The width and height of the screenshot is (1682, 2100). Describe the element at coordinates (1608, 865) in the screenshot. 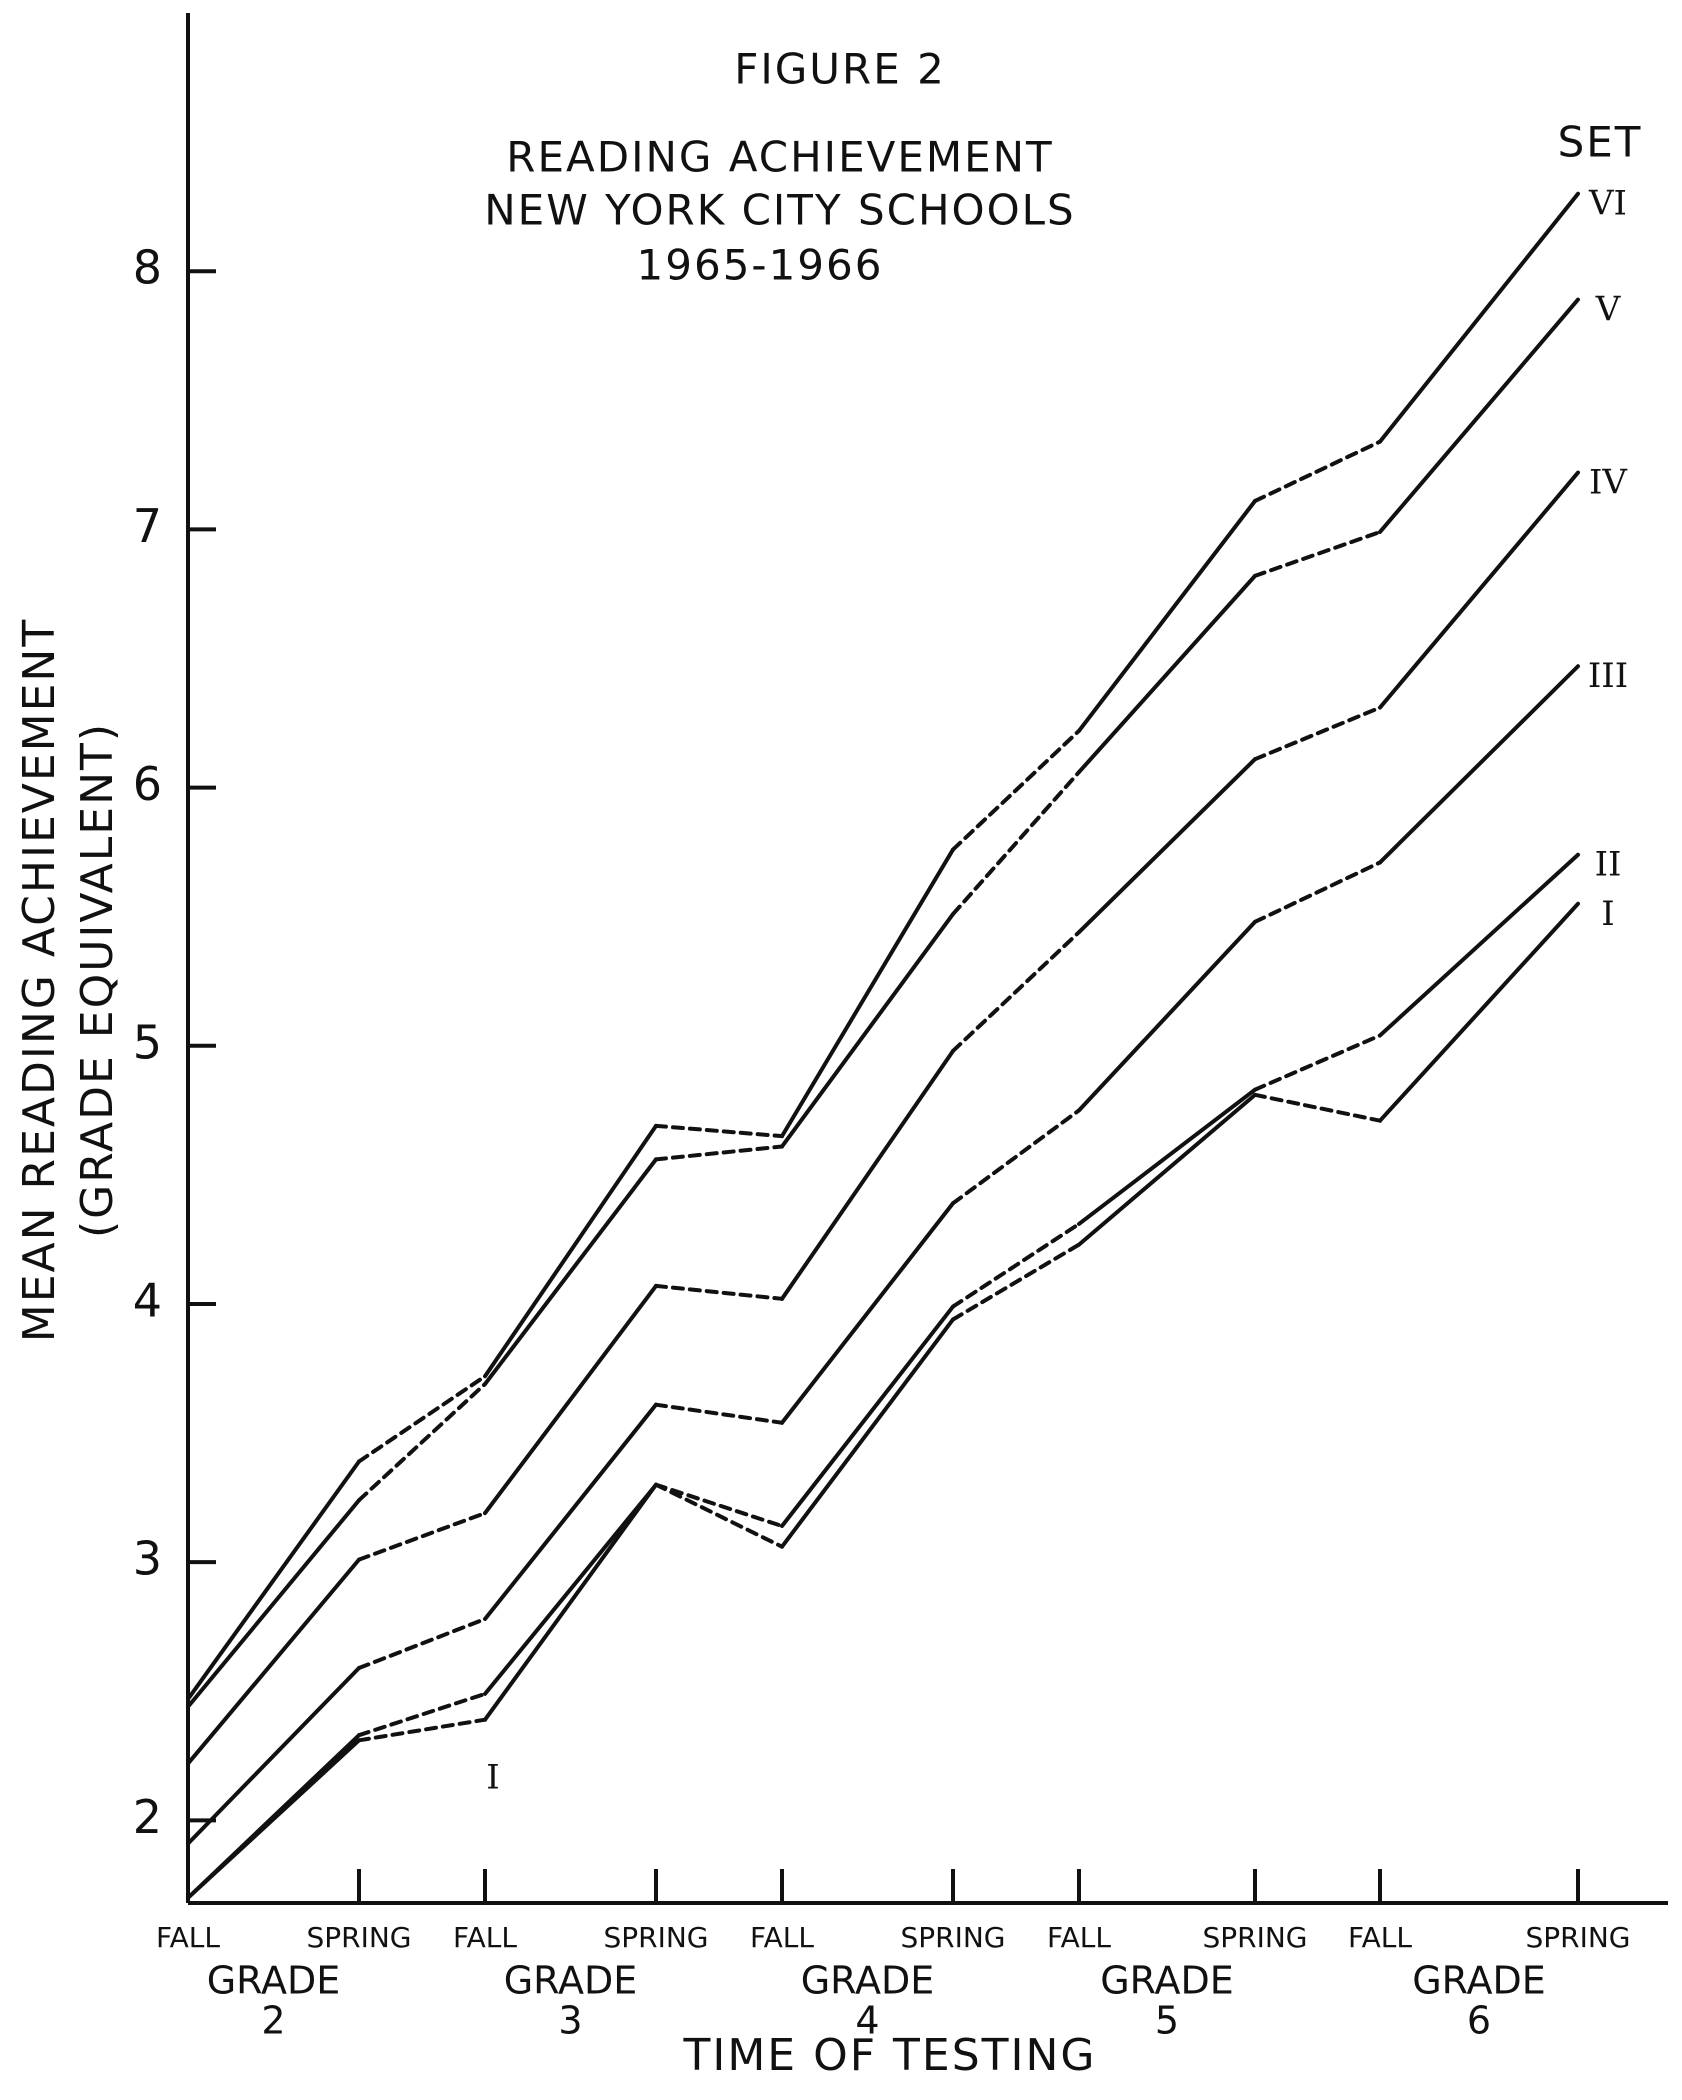

I see `series-label: II` at that location.